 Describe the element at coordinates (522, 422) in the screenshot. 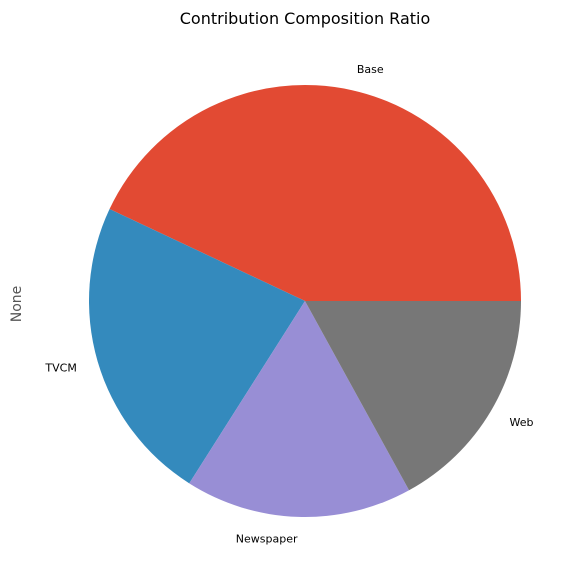

I see `pie-label-web: Web` at that location.